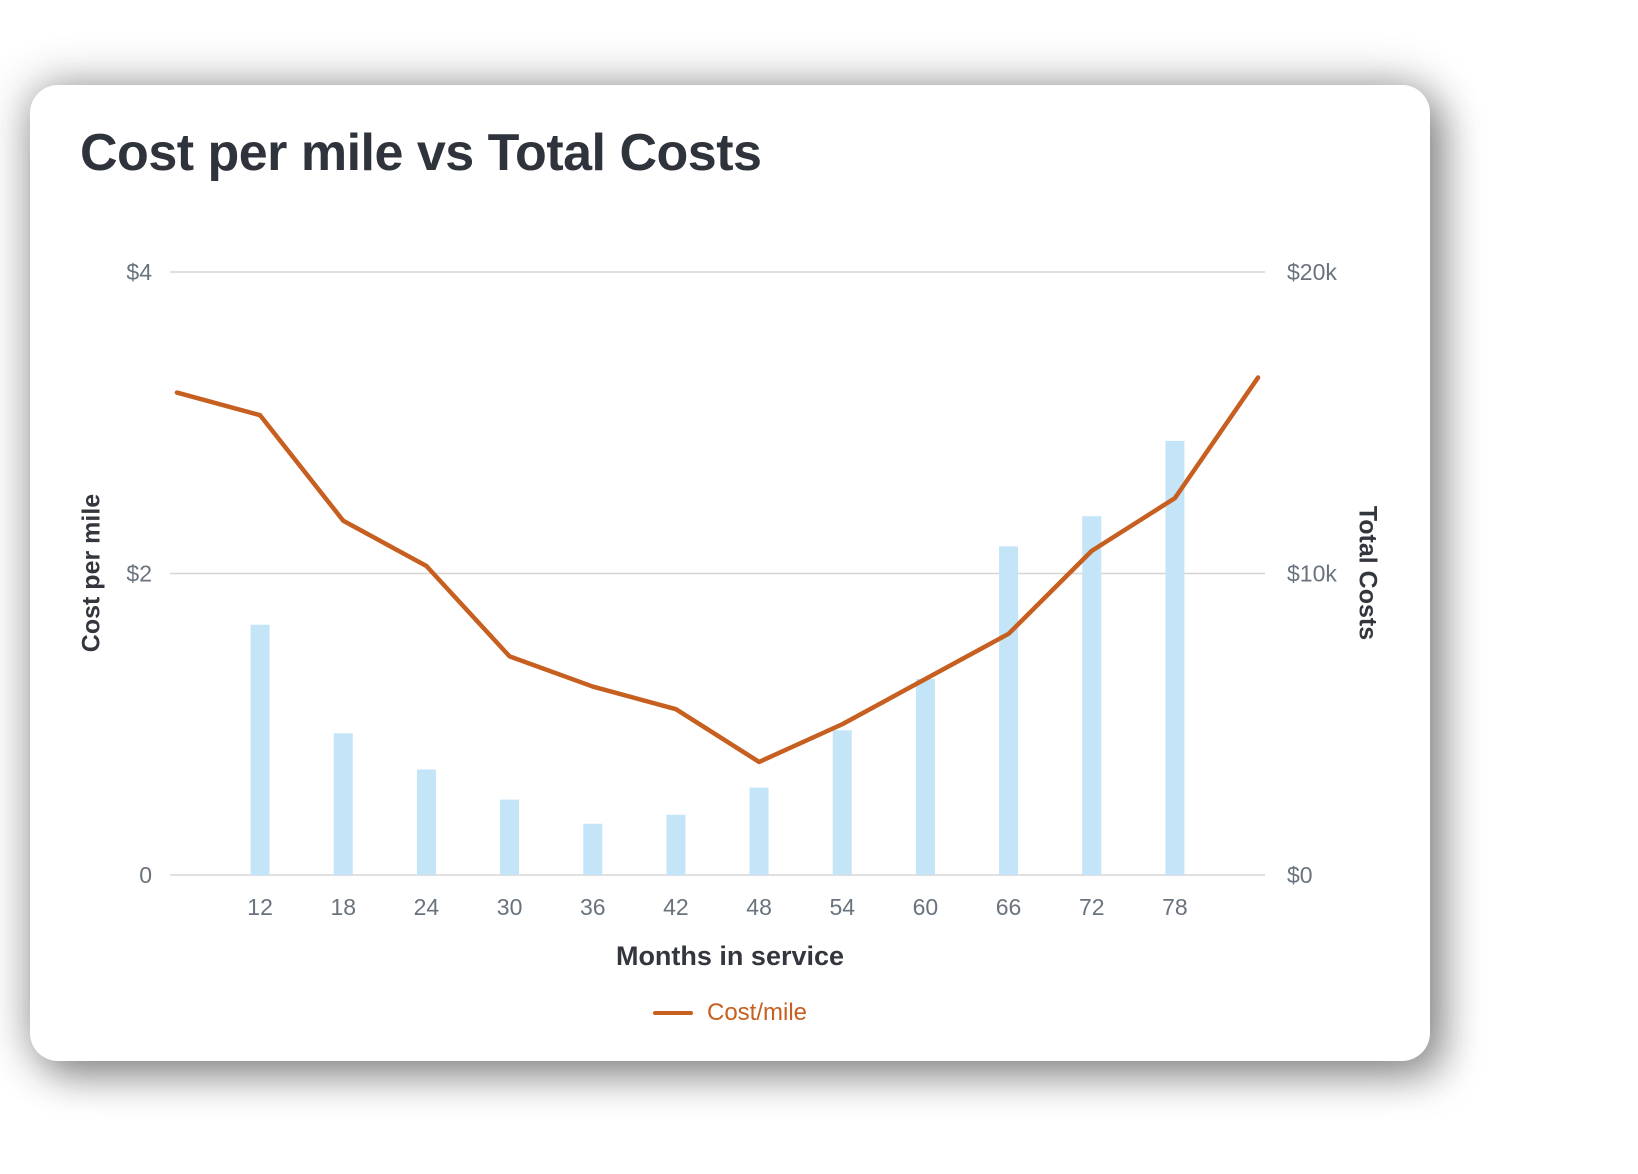 The width and height of the screenshot is (1638, 1174). What do you see at coordinates (926, 907) in the screenshot?
I see `x-tick-label: 60` at bounding box center [926, 907].